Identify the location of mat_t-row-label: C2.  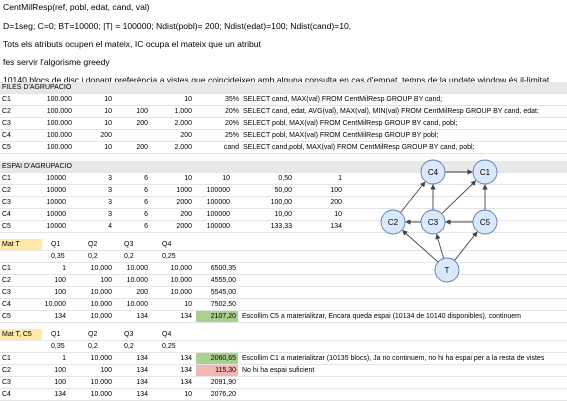
(6, 280).